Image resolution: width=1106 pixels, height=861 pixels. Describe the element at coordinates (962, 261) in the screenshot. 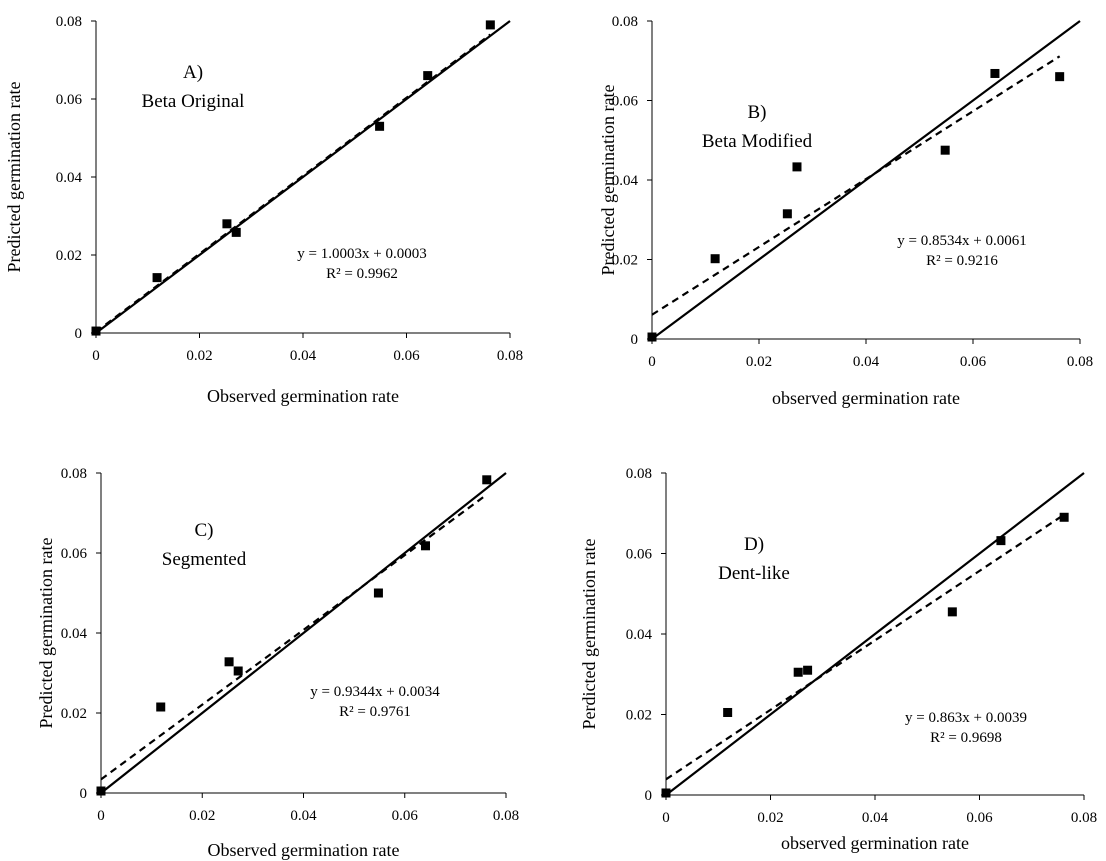

I see `r-squared-label: R² = 0.9216` at that location.